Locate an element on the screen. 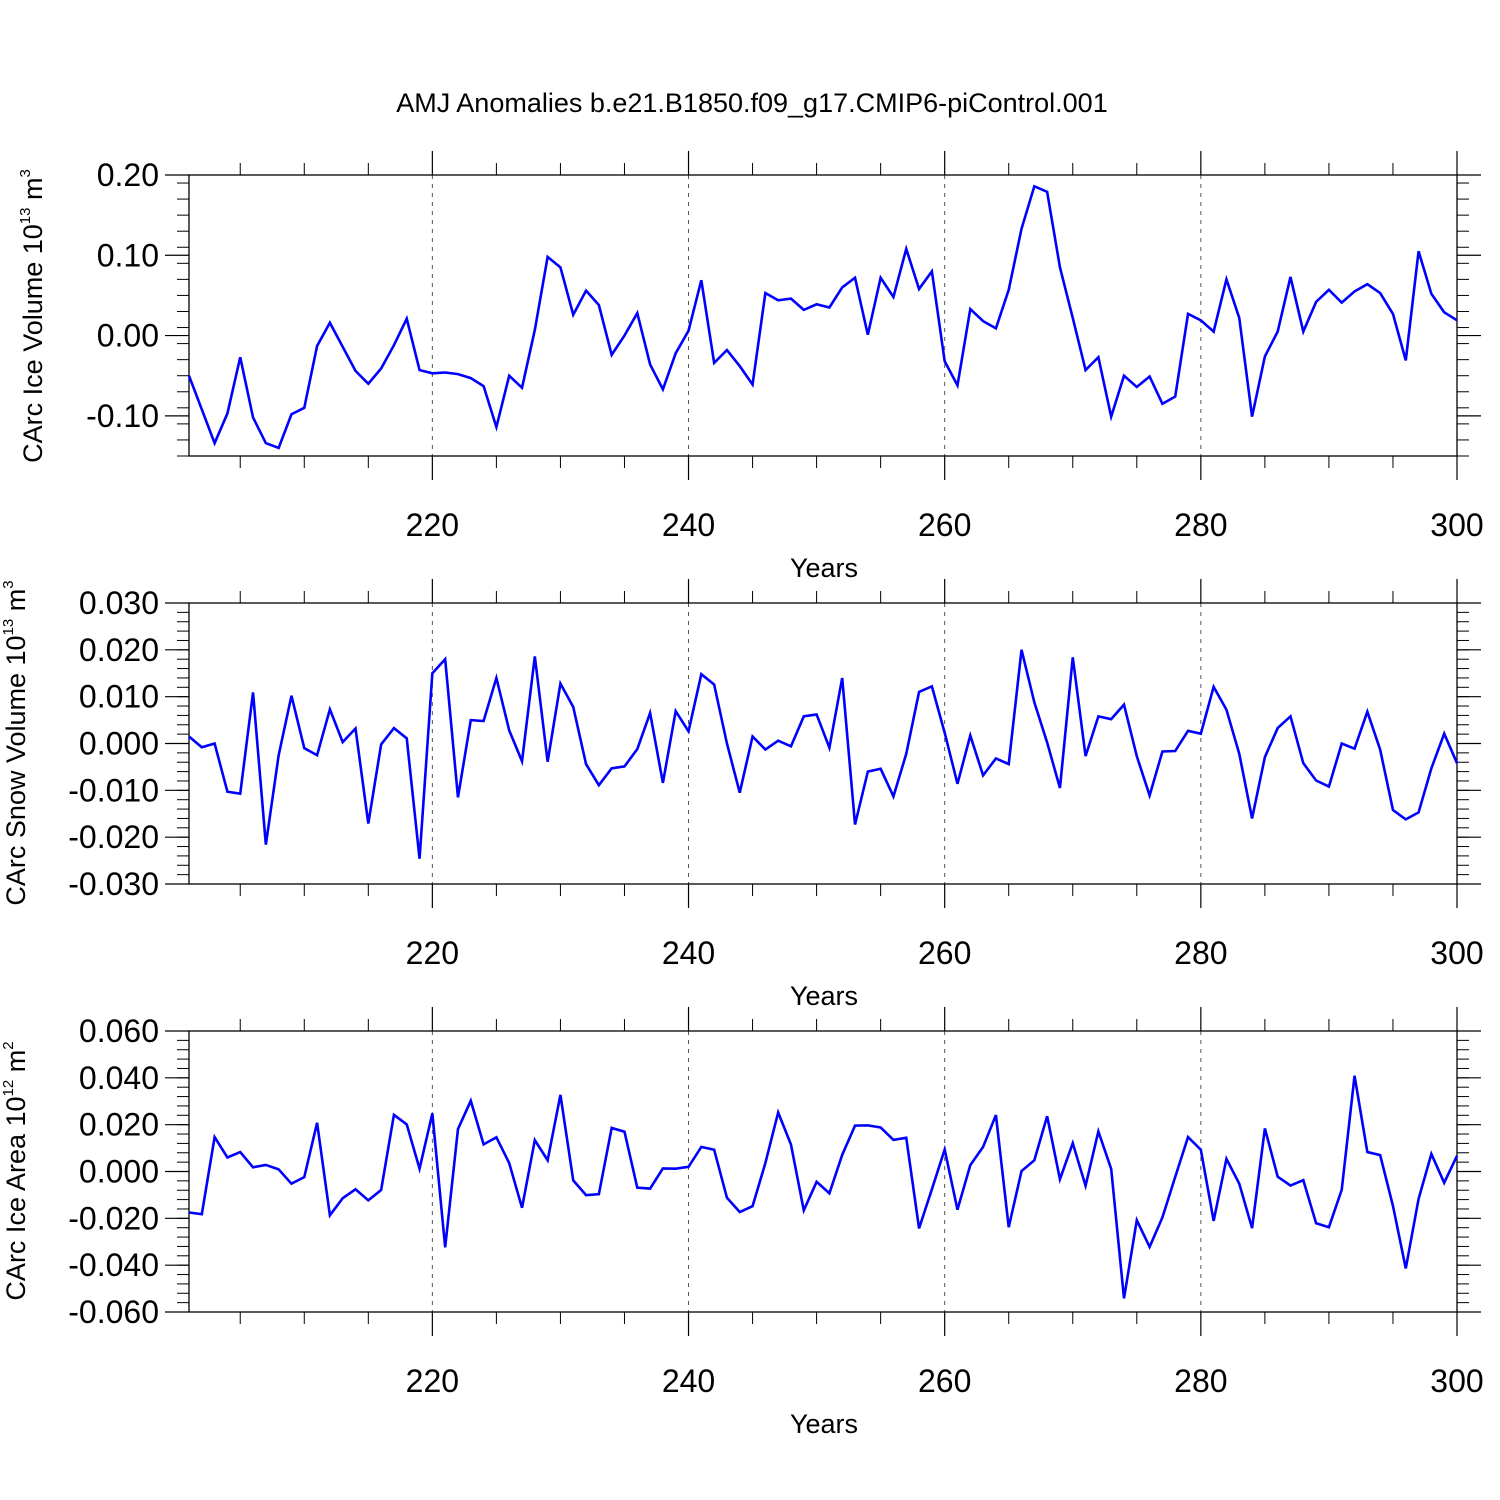  y-axis-label: CArc Ice Volume 1013 m3 is located at coordinates (32, 316).